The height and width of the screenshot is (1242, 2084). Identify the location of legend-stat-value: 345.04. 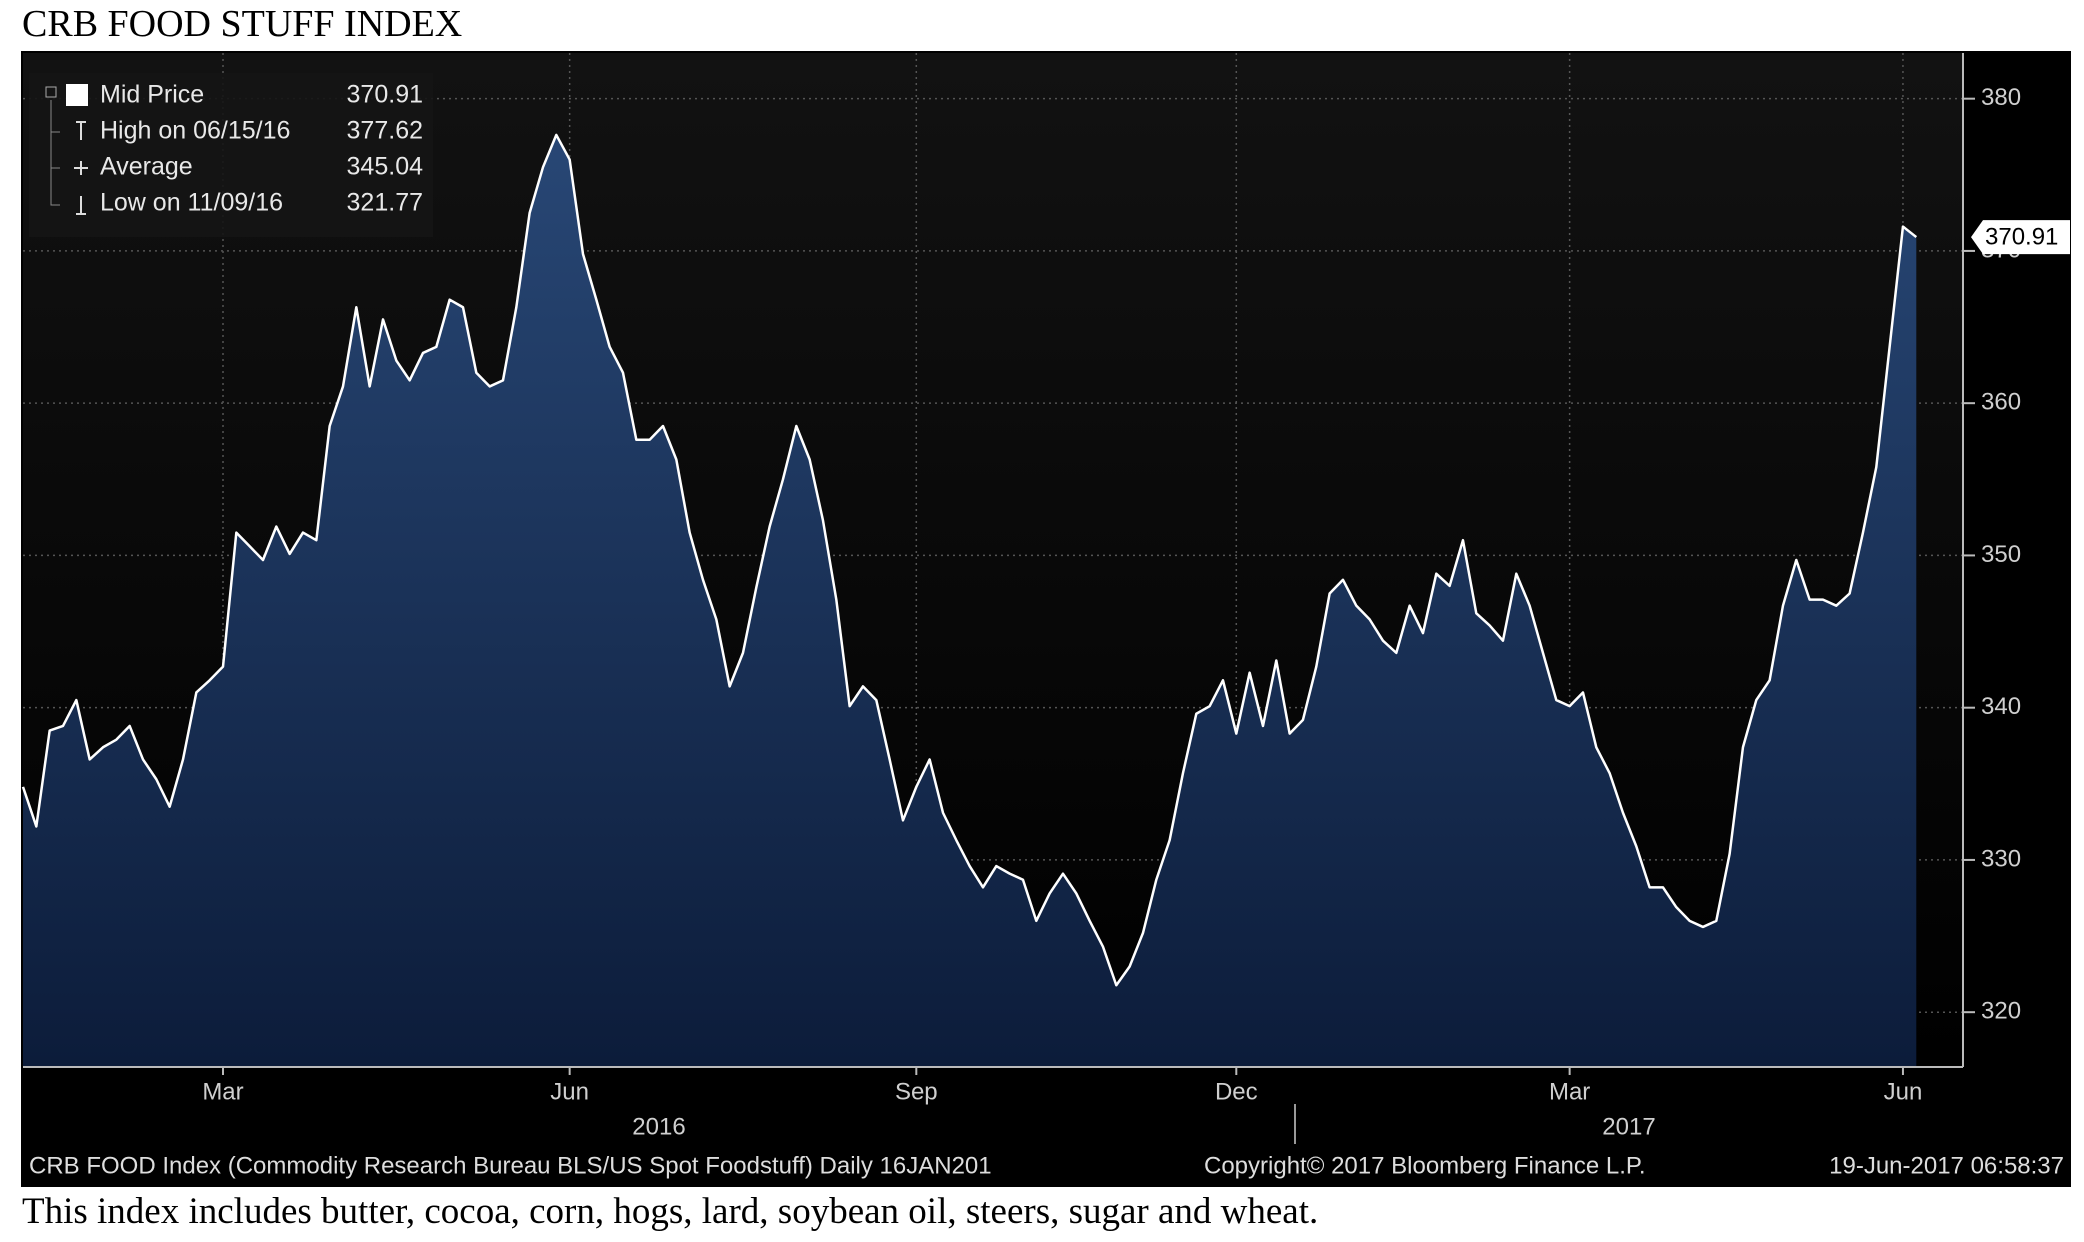
(385, 167).